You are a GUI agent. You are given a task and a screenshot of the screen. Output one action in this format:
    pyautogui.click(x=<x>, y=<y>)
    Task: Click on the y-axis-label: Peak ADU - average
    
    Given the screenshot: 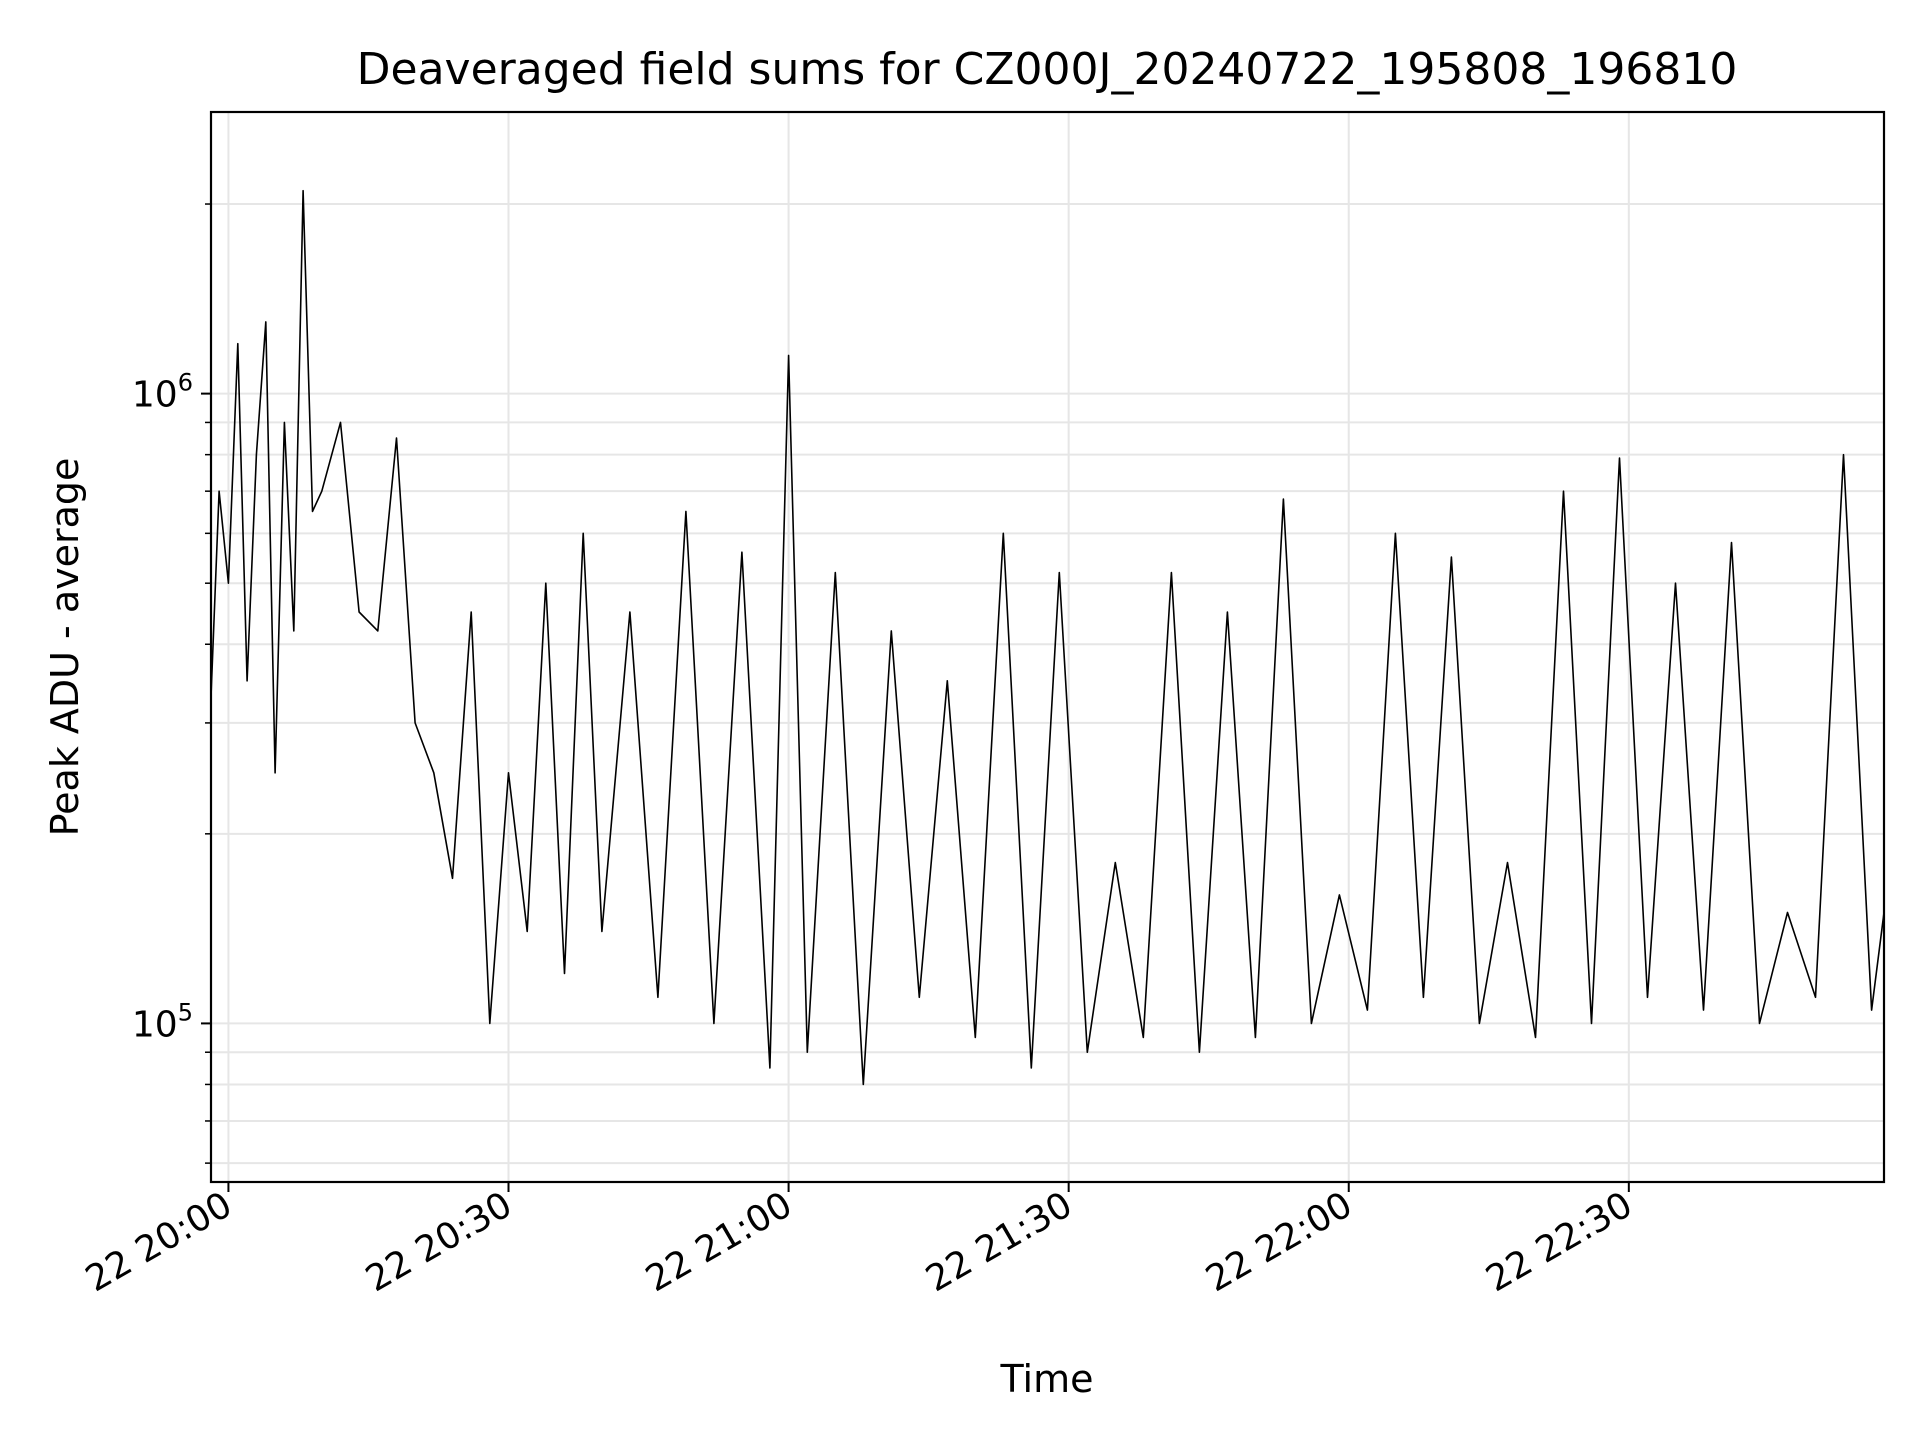 What is the action you would take?
    pyautogui.click(x=65, y=647)
    